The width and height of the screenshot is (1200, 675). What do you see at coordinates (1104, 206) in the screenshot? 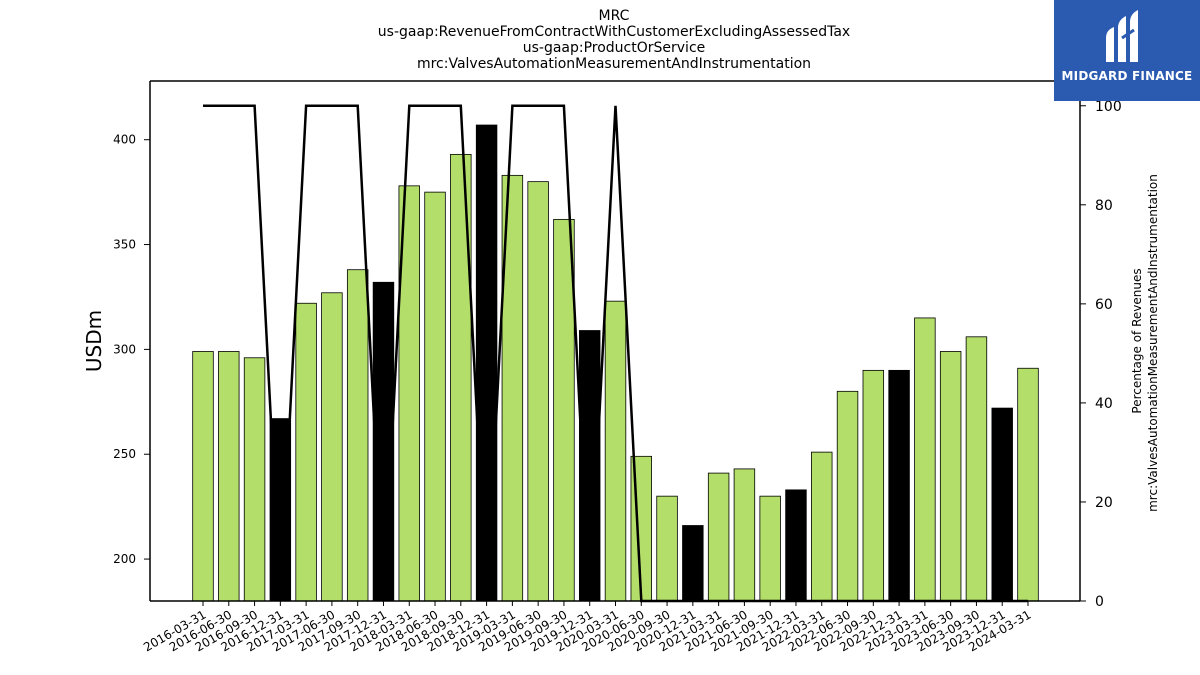
I see `y-right-tick-label: 80` at bounding box center [1104, 206].